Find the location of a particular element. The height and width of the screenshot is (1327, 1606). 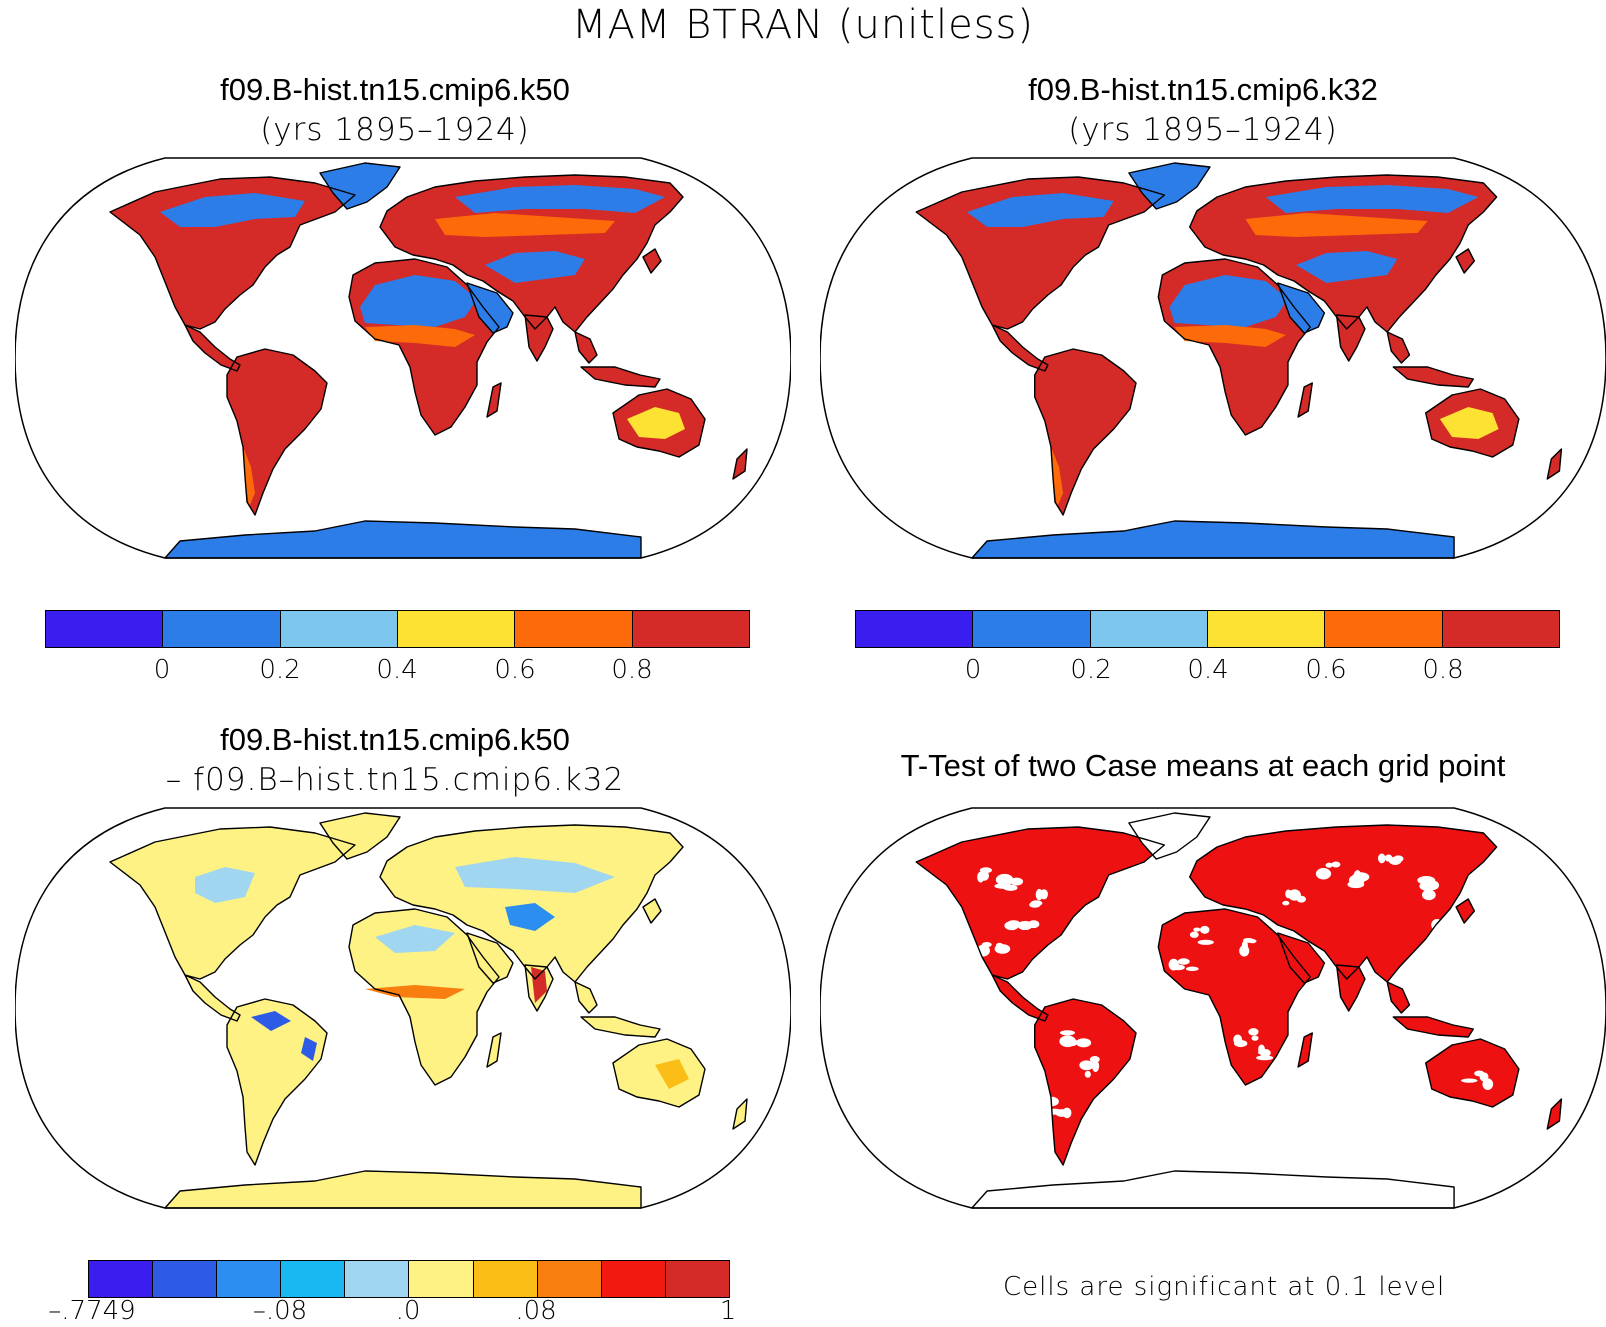

colorbar-tick-label: 0.8 is located at coordinates (1443, 670).